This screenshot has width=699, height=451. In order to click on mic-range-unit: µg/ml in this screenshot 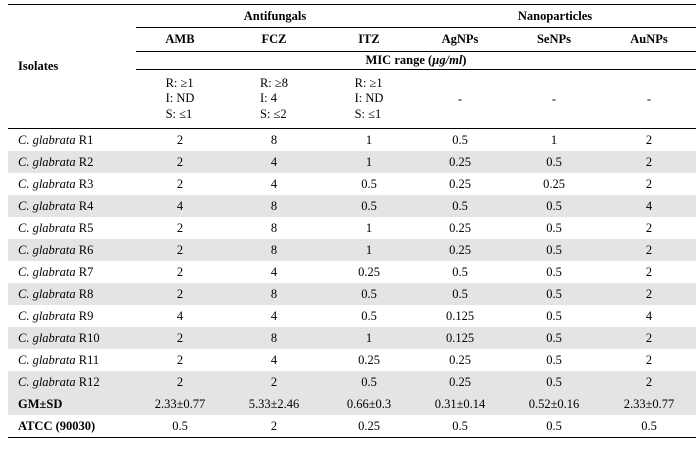, I will do `click(447, 60)`.